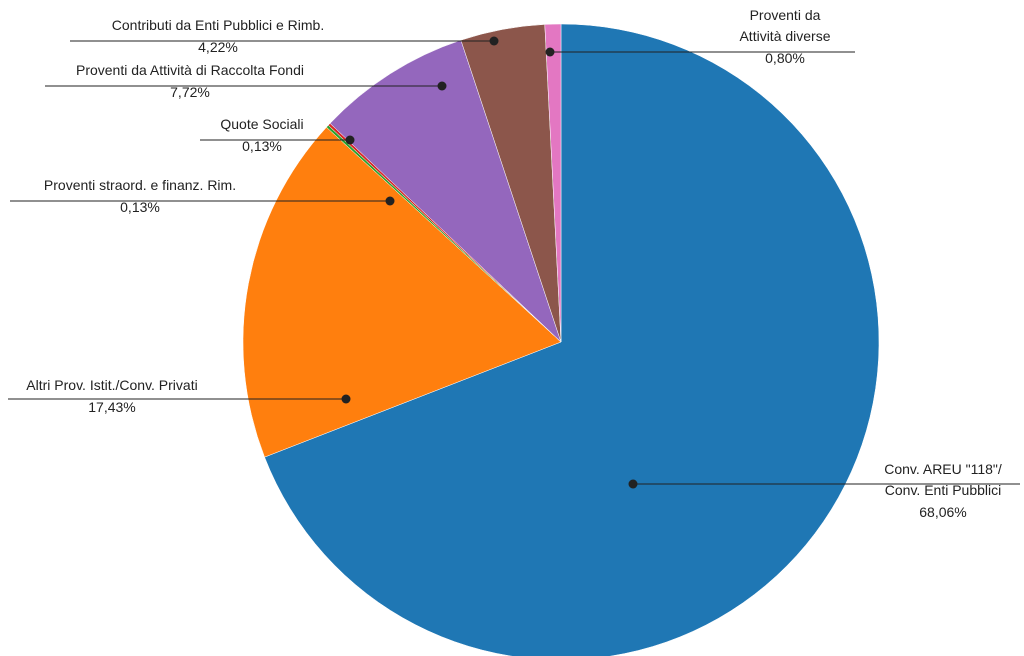 The height and width of the screenshot is (656, 1024). What do you see at coordinates (190, 92) in the screenshot?
I see `value-label: 7,72%` at bounding box center [190, 92].